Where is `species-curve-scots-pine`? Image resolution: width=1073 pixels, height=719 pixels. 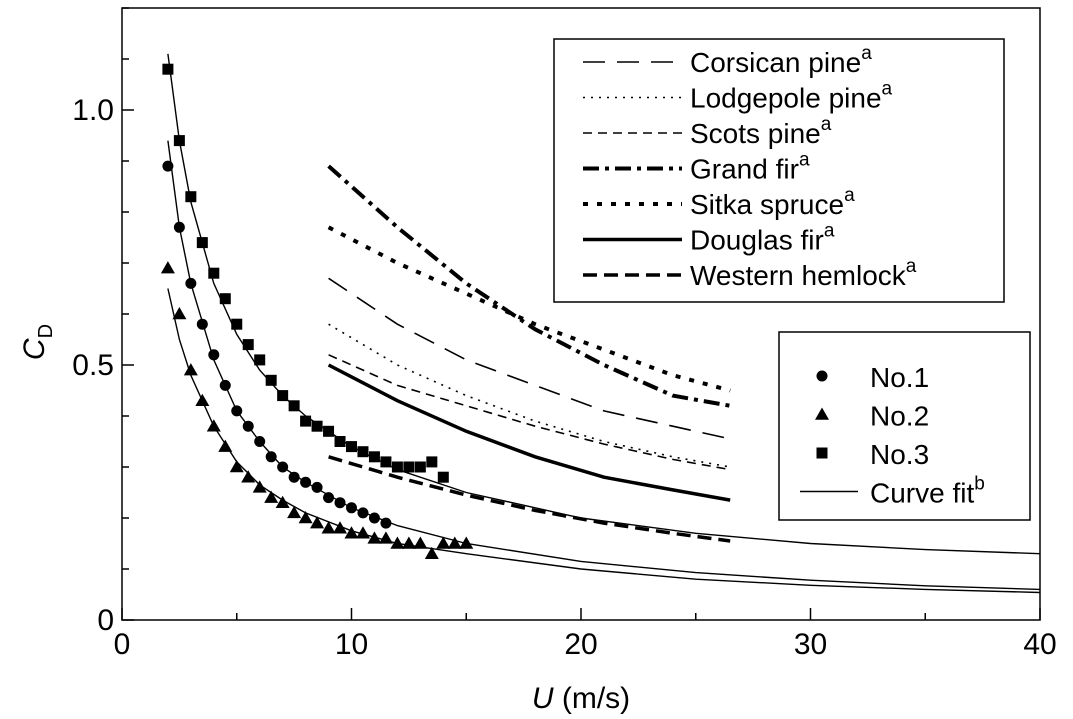 species-curve-scots-pine is located at coordinates (529, 412).